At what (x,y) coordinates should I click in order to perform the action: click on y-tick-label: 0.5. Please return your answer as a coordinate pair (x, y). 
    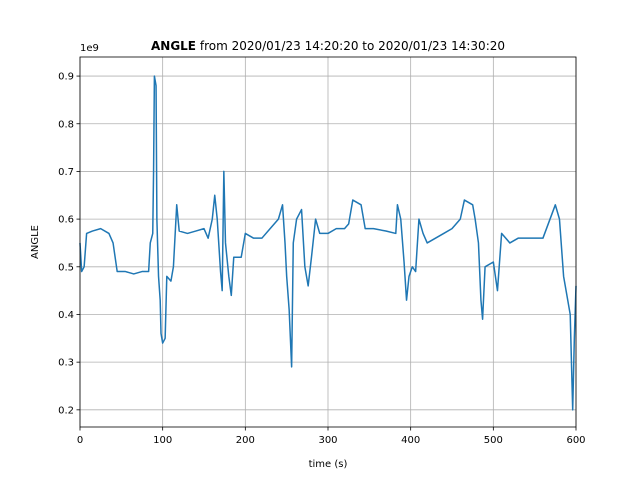
    Looking at the image, I should click on (66, 267).